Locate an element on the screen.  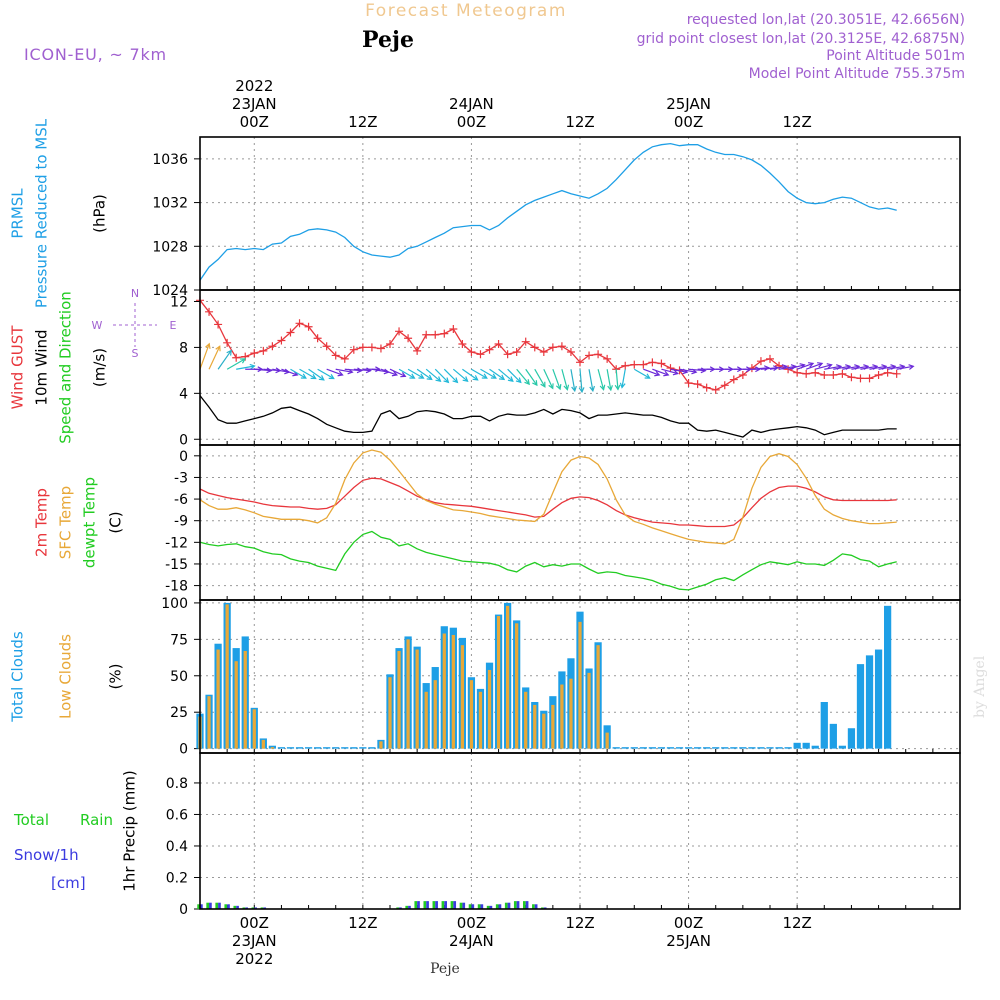
y-tick-label: 25 is located at coordinates (179, 713).